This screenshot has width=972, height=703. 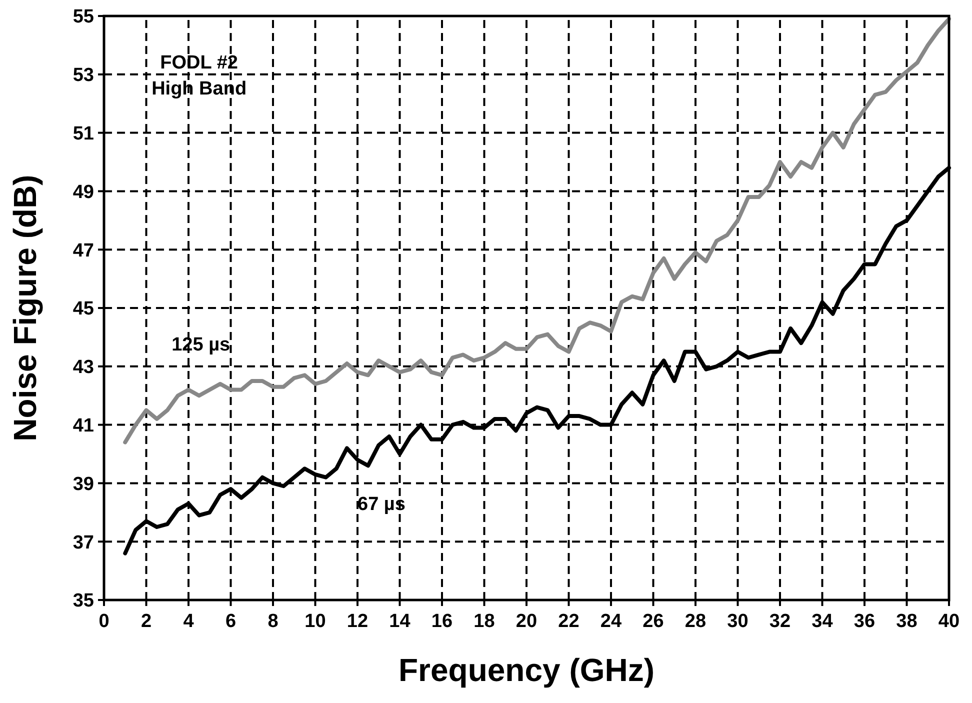 What do you see at coordinates (83, 309) in the screenshot?
I see `y-tick-label: 45` at bounding box center [83, 309].